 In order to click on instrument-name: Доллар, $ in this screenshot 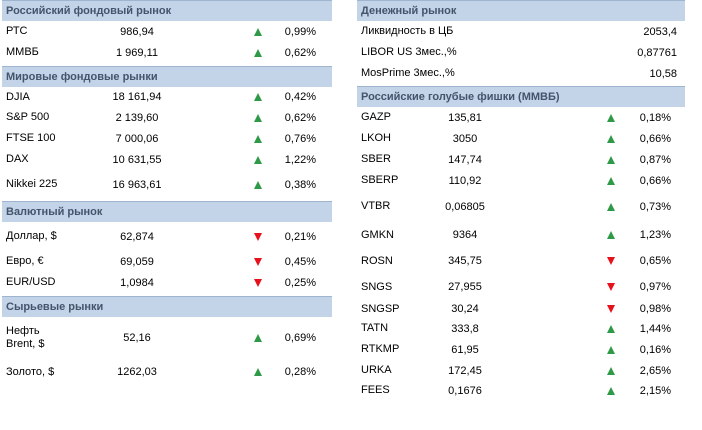, I will do `click(31, 236)`.